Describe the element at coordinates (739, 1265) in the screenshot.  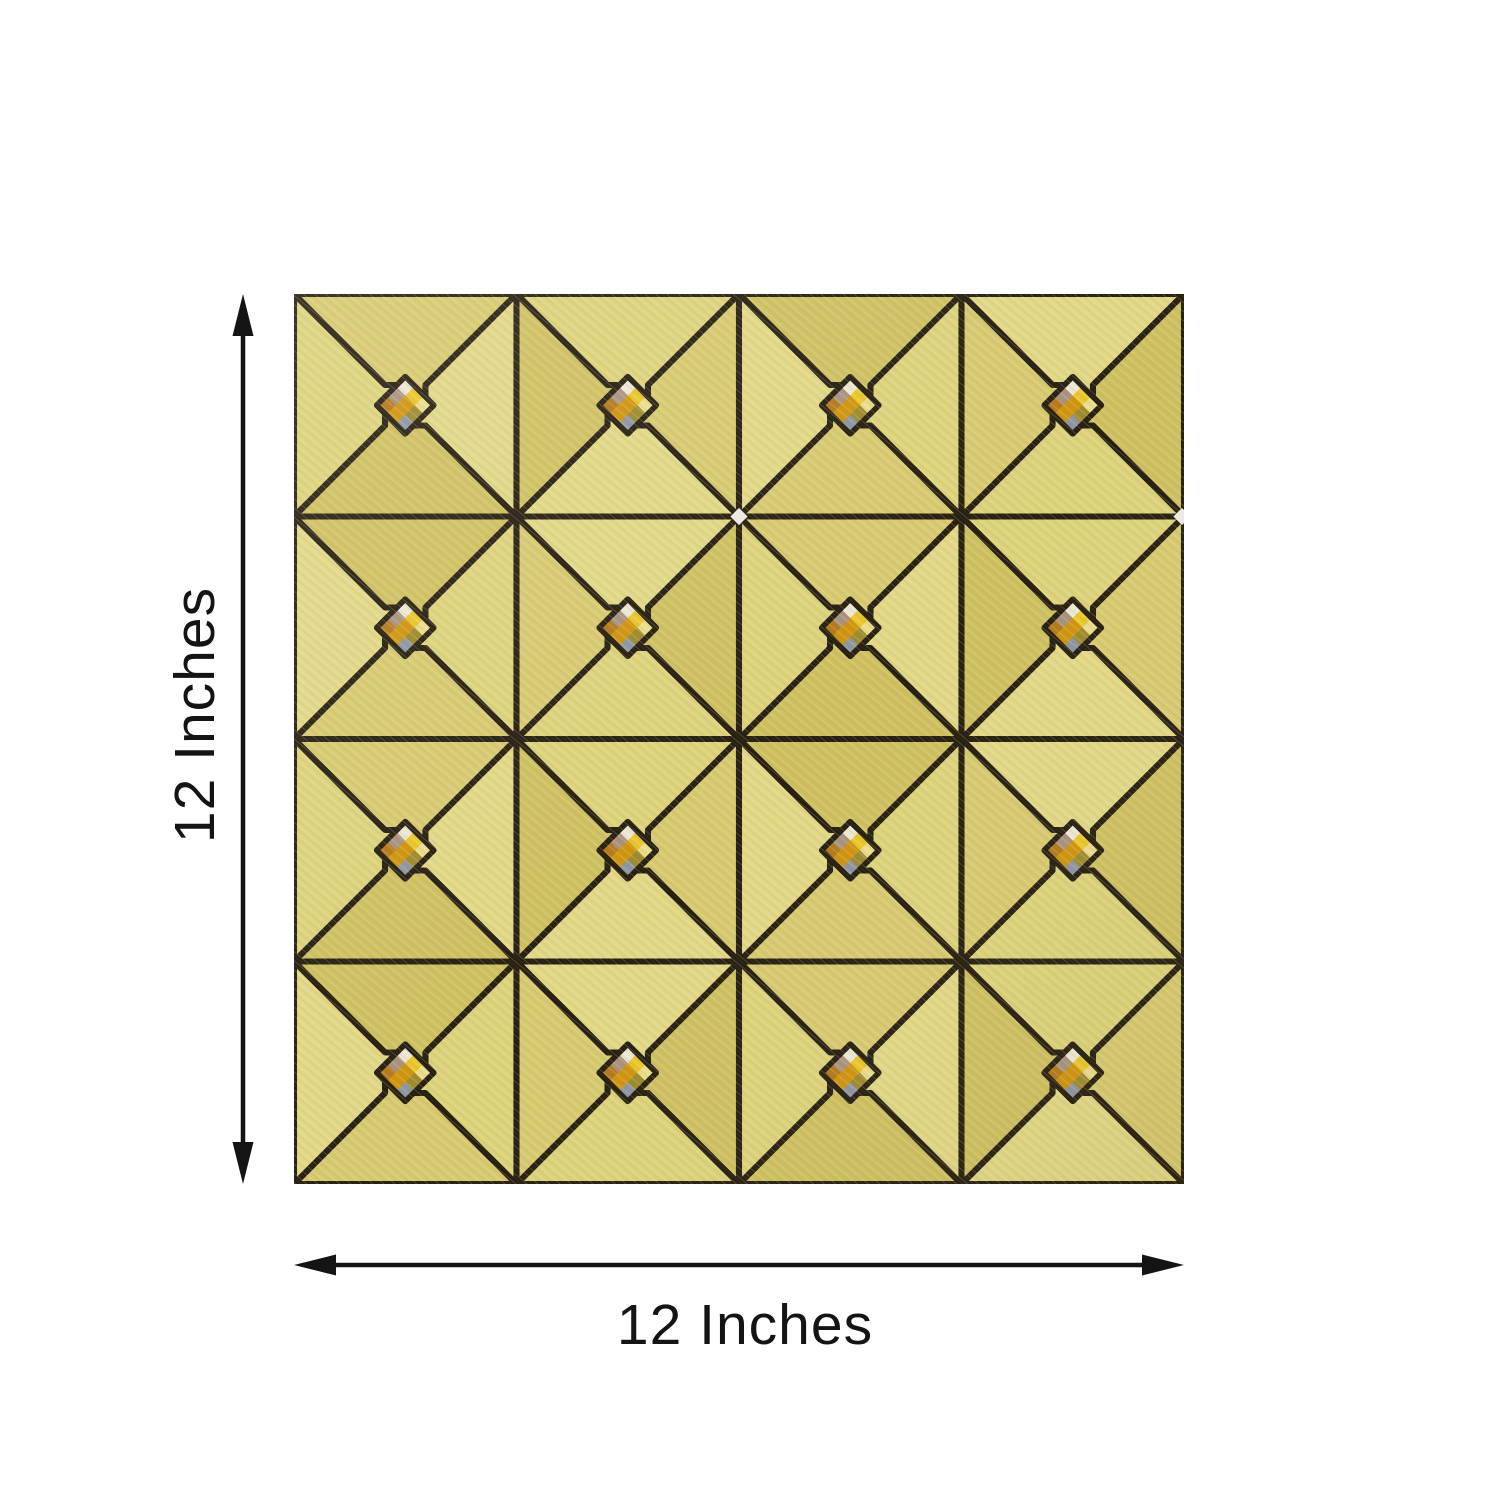
I see `width-dimension-arrow` at that location.